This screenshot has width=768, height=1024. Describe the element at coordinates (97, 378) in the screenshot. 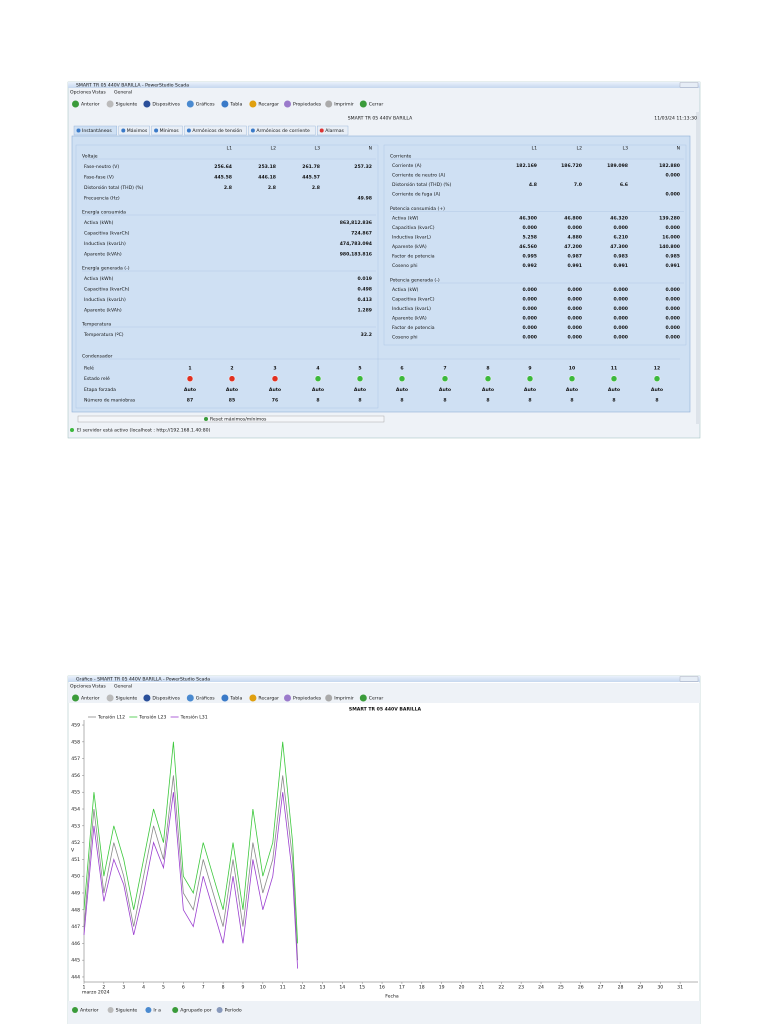

I see `row-label: Estado relé` at that location.